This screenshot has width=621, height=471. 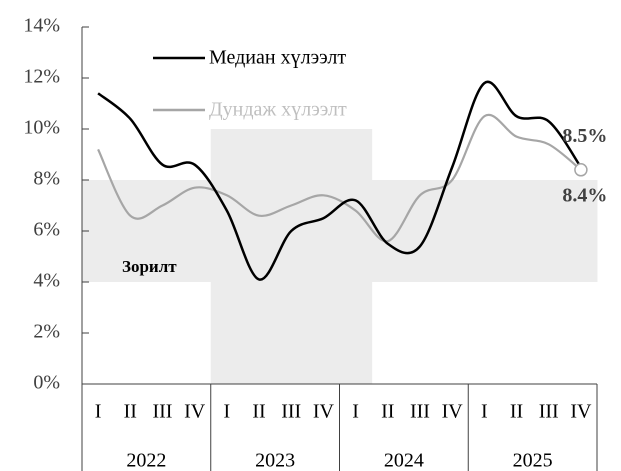 I want to click on y-tick-label: 8%, so click(x=46, y=179).